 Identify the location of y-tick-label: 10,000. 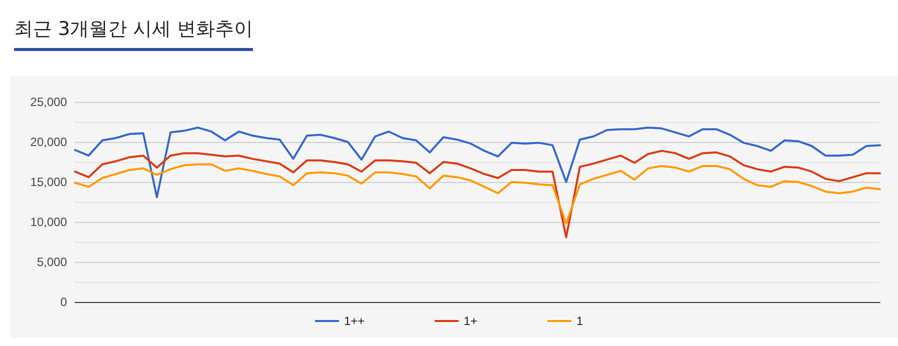
(49, 222).